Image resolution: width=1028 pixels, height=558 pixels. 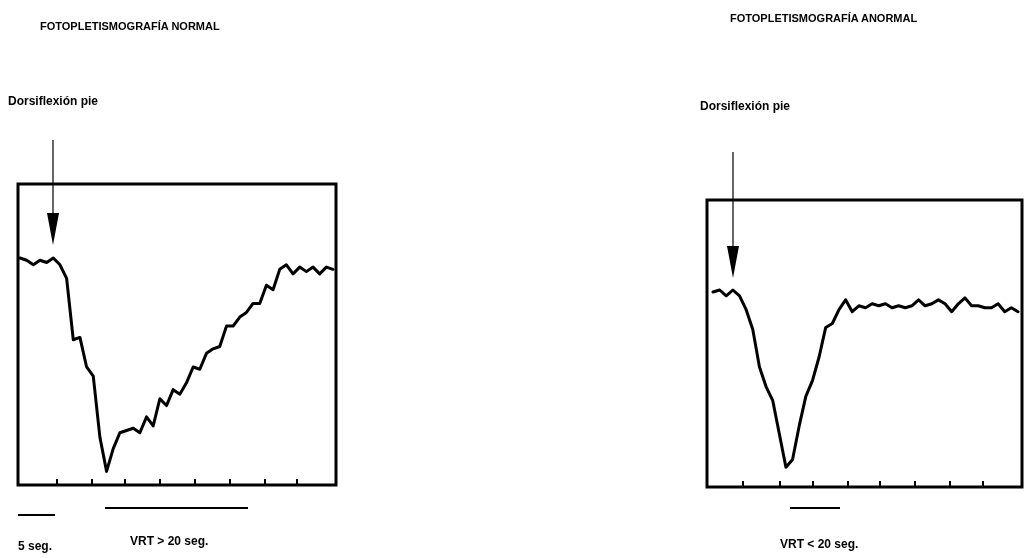 I want to click on chart-title: FOTOPLETISMOGRAFÍA NORMAL, so click(x=130, y=26).